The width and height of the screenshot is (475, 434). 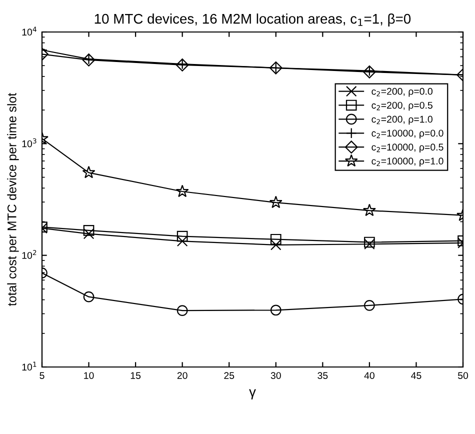 What do you see at coordinates (29, 143) in the screenshot?
I see `y-tick-label: 10$^{3}$` at bounding box center [29, 143].